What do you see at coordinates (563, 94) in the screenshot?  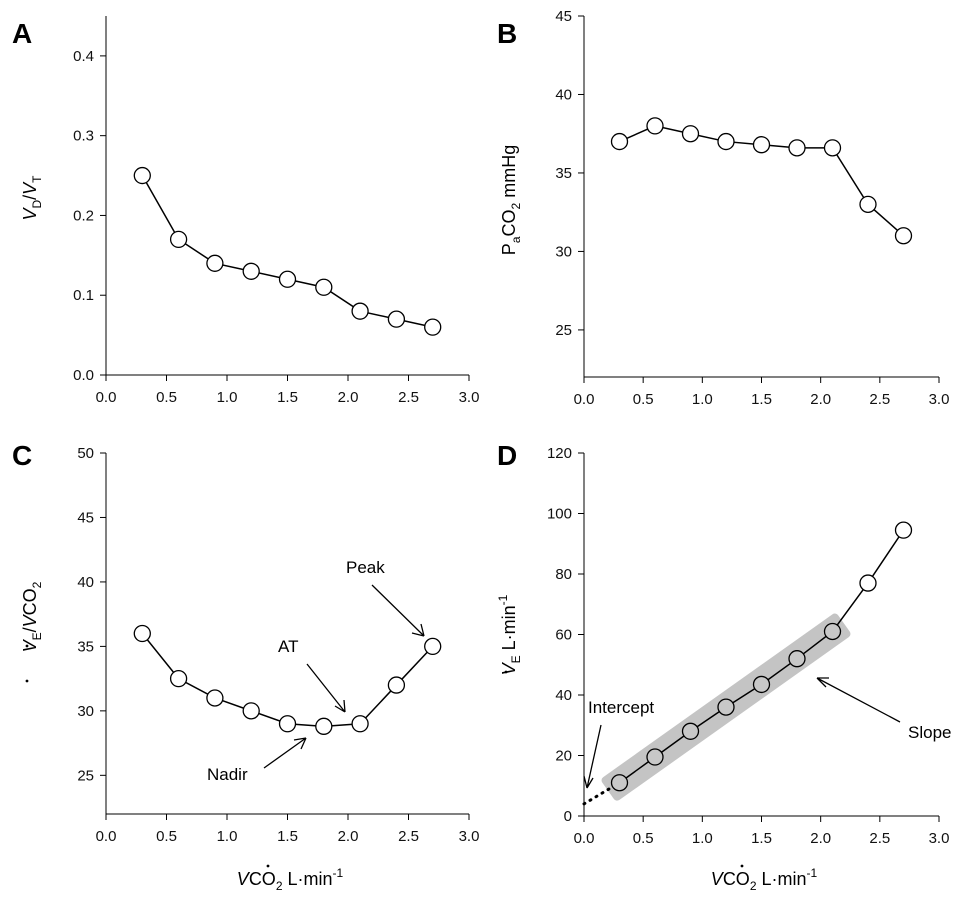 I see `y-tick-label: 40` at bounding box center [563, 94].